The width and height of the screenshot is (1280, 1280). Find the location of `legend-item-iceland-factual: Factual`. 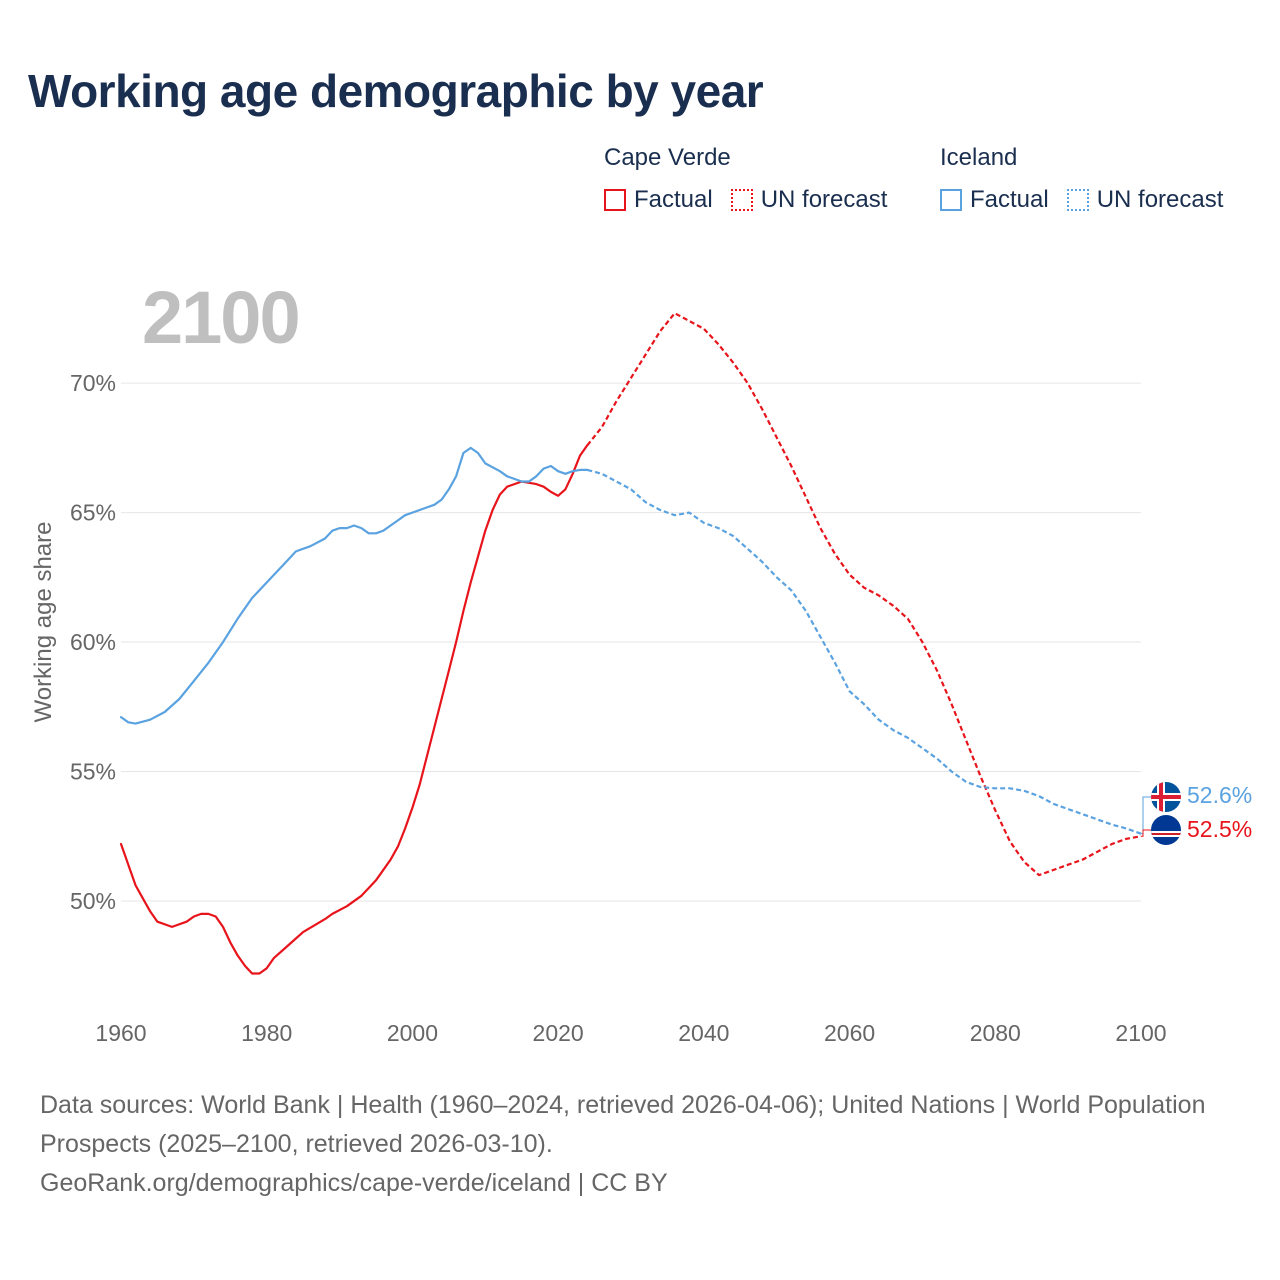

legend-item-iceland-factual: Factual is located at coordinates (994, 200).